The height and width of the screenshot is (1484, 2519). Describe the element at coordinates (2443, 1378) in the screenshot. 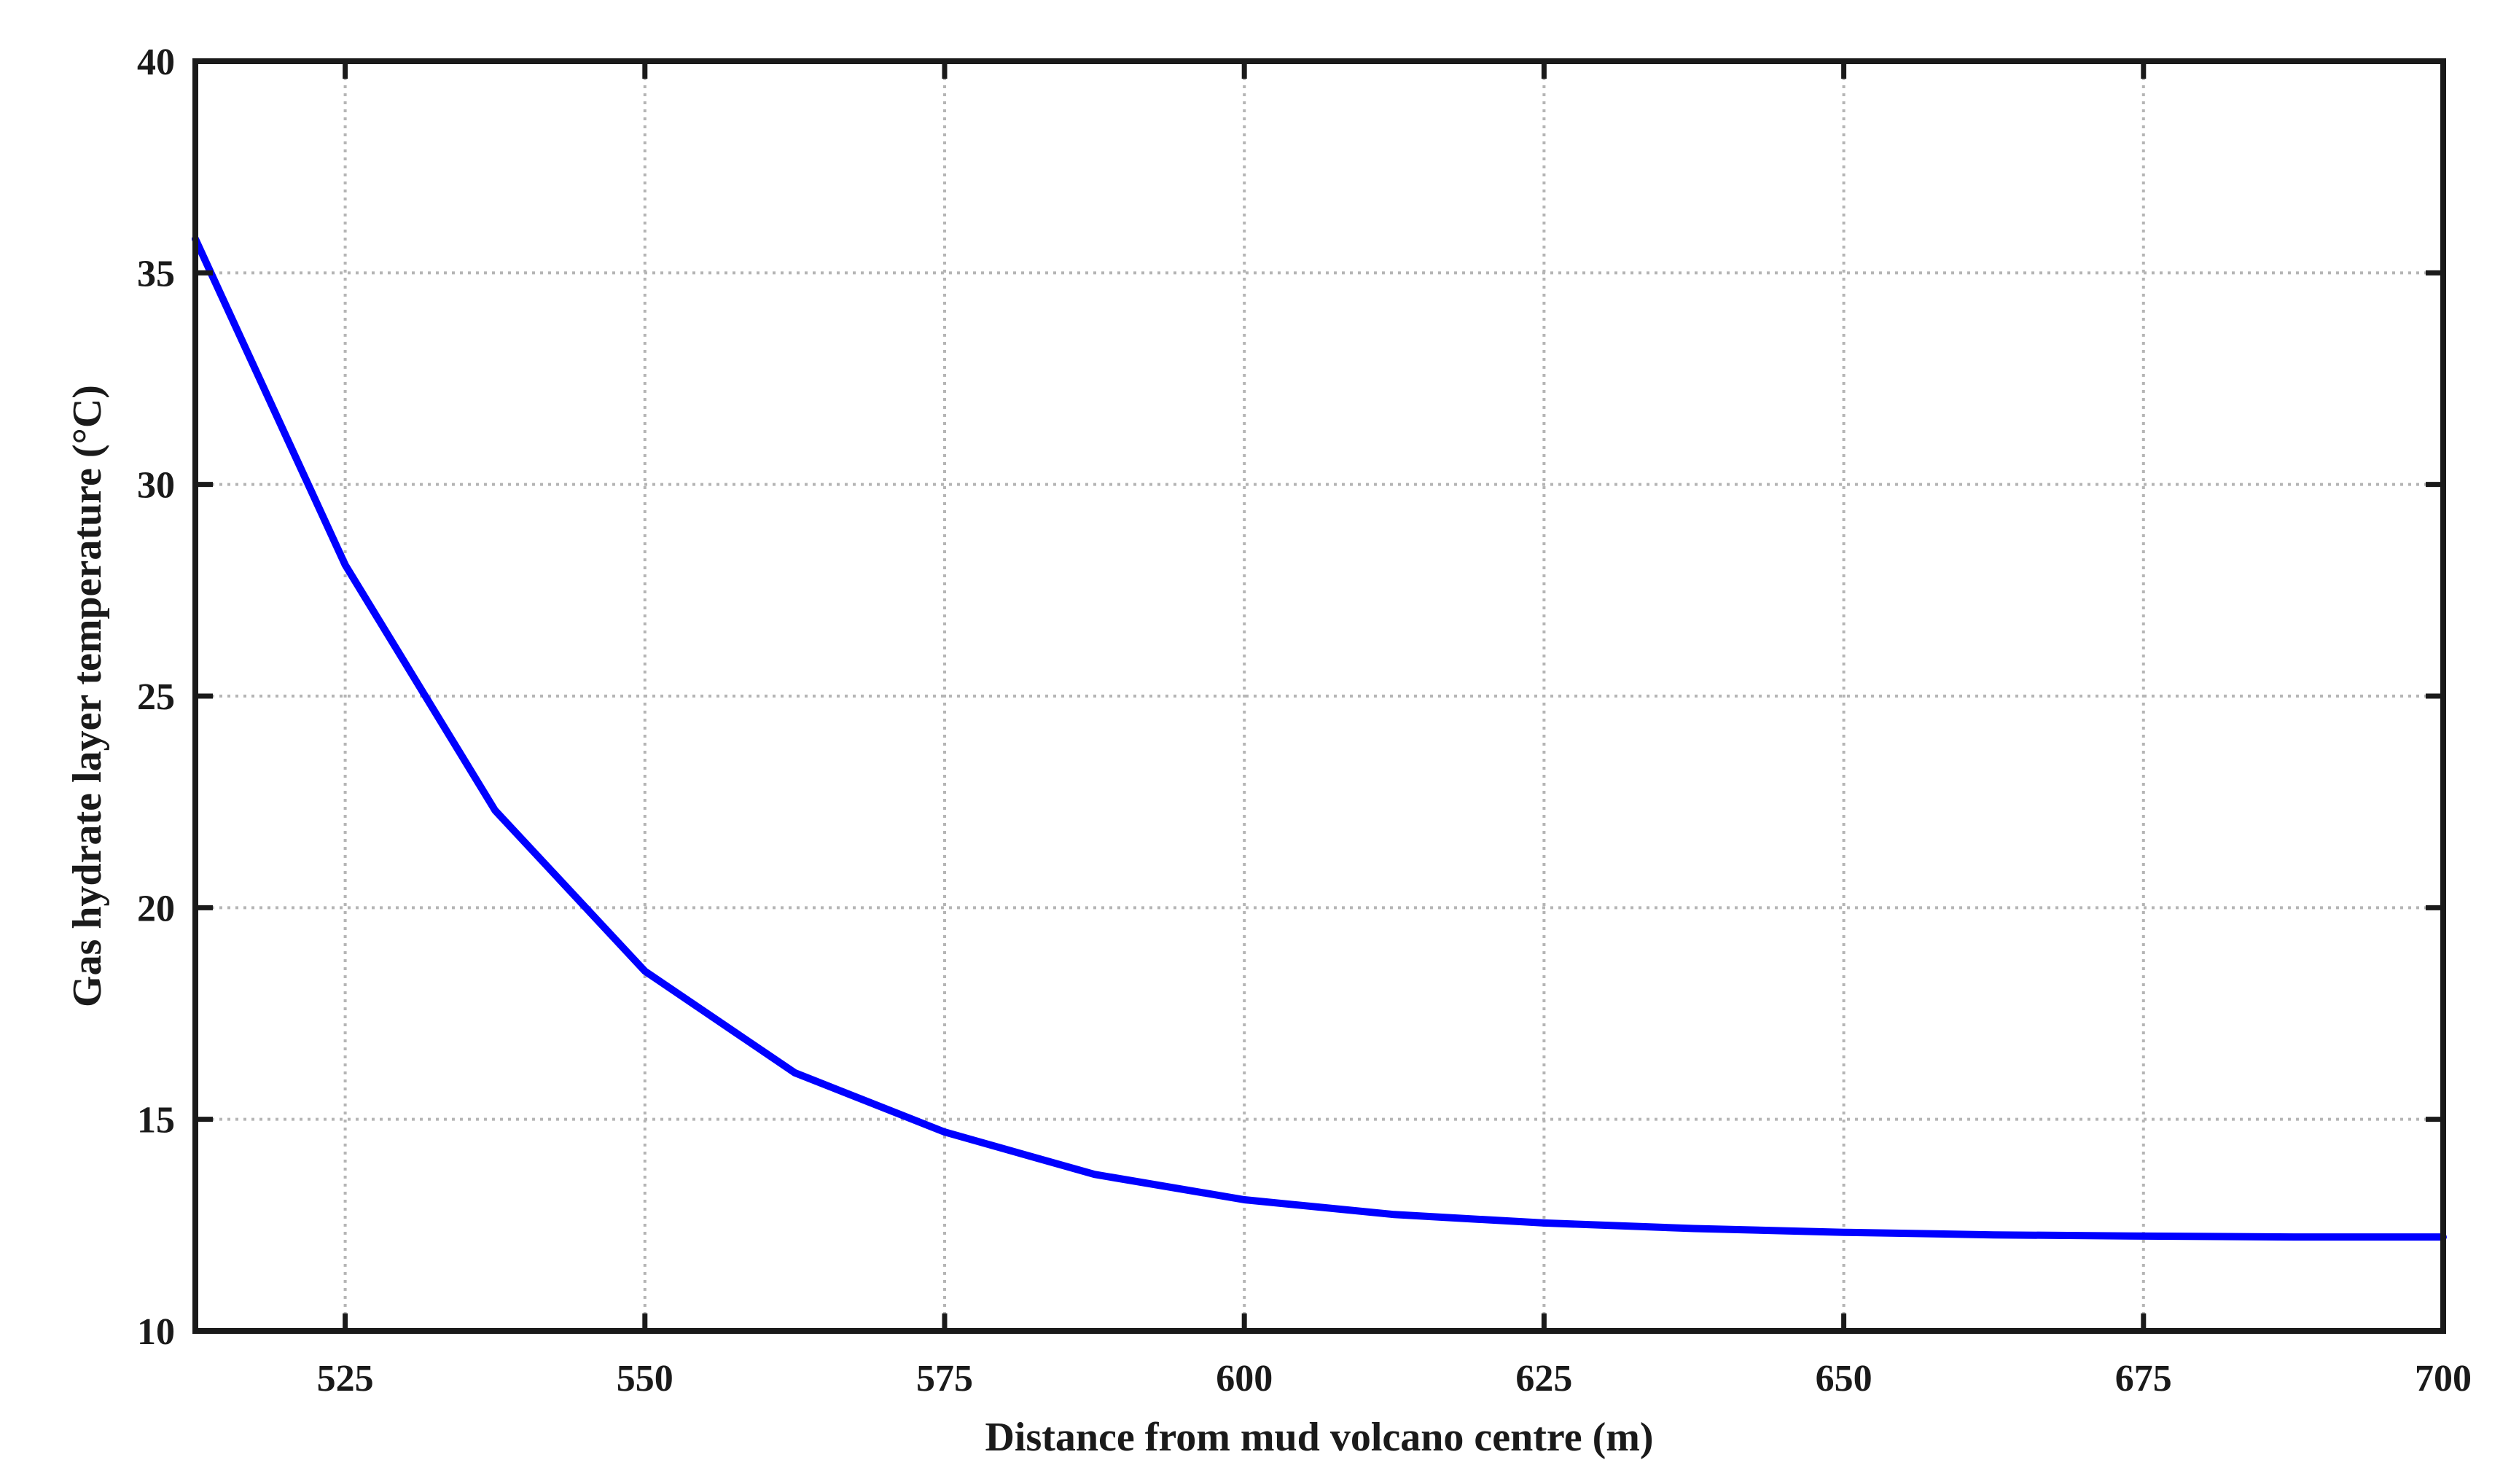

I see `x-tick-label: 700` at that location.